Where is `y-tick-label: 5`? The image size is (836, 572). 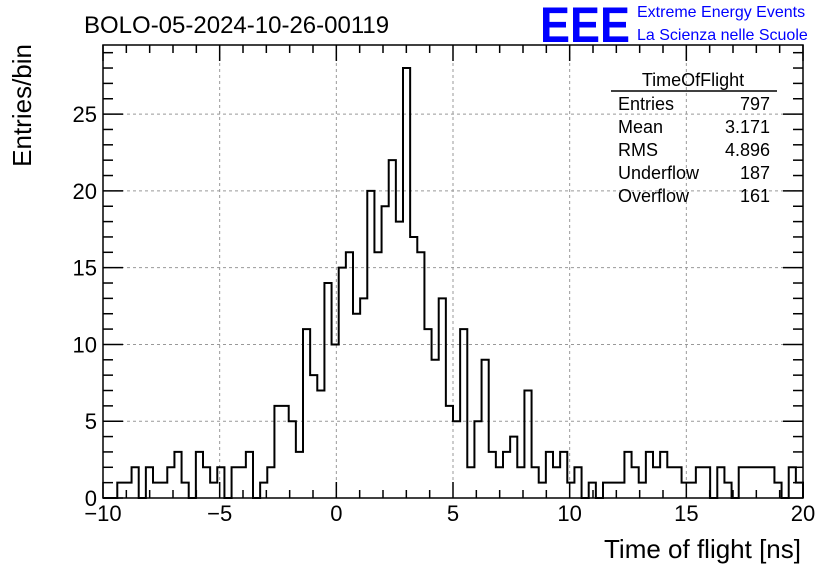 y-tick-label: 5 is located at coordinates (91, 421).